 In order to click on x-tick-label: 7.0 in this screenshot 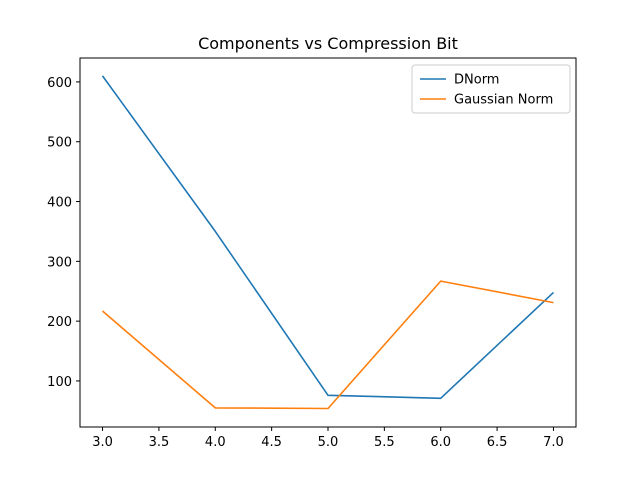, I will do `click(553, 442)`.